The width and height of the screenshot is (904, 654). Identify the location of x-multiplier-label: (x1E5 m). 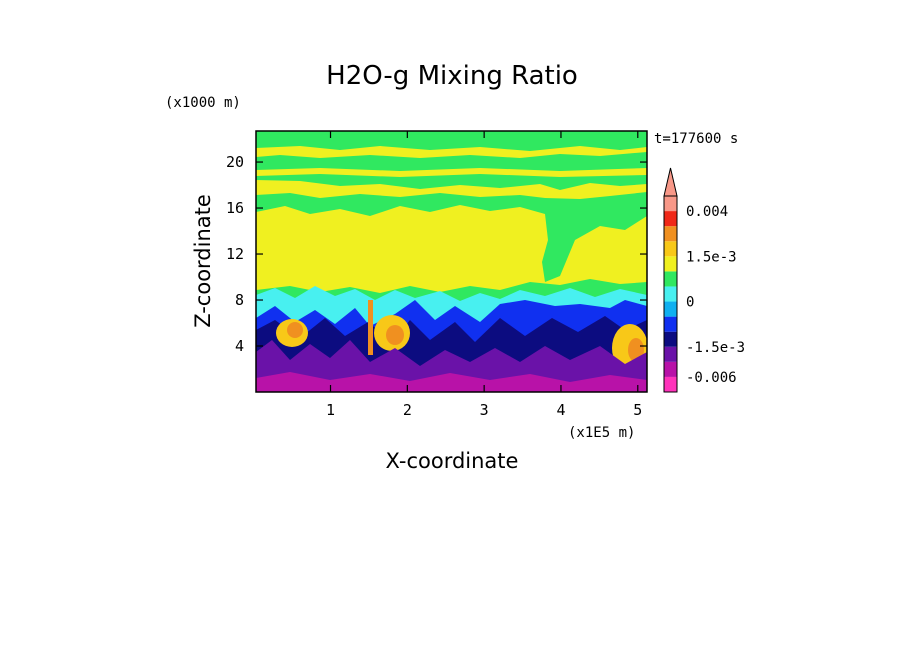
(601, 433).